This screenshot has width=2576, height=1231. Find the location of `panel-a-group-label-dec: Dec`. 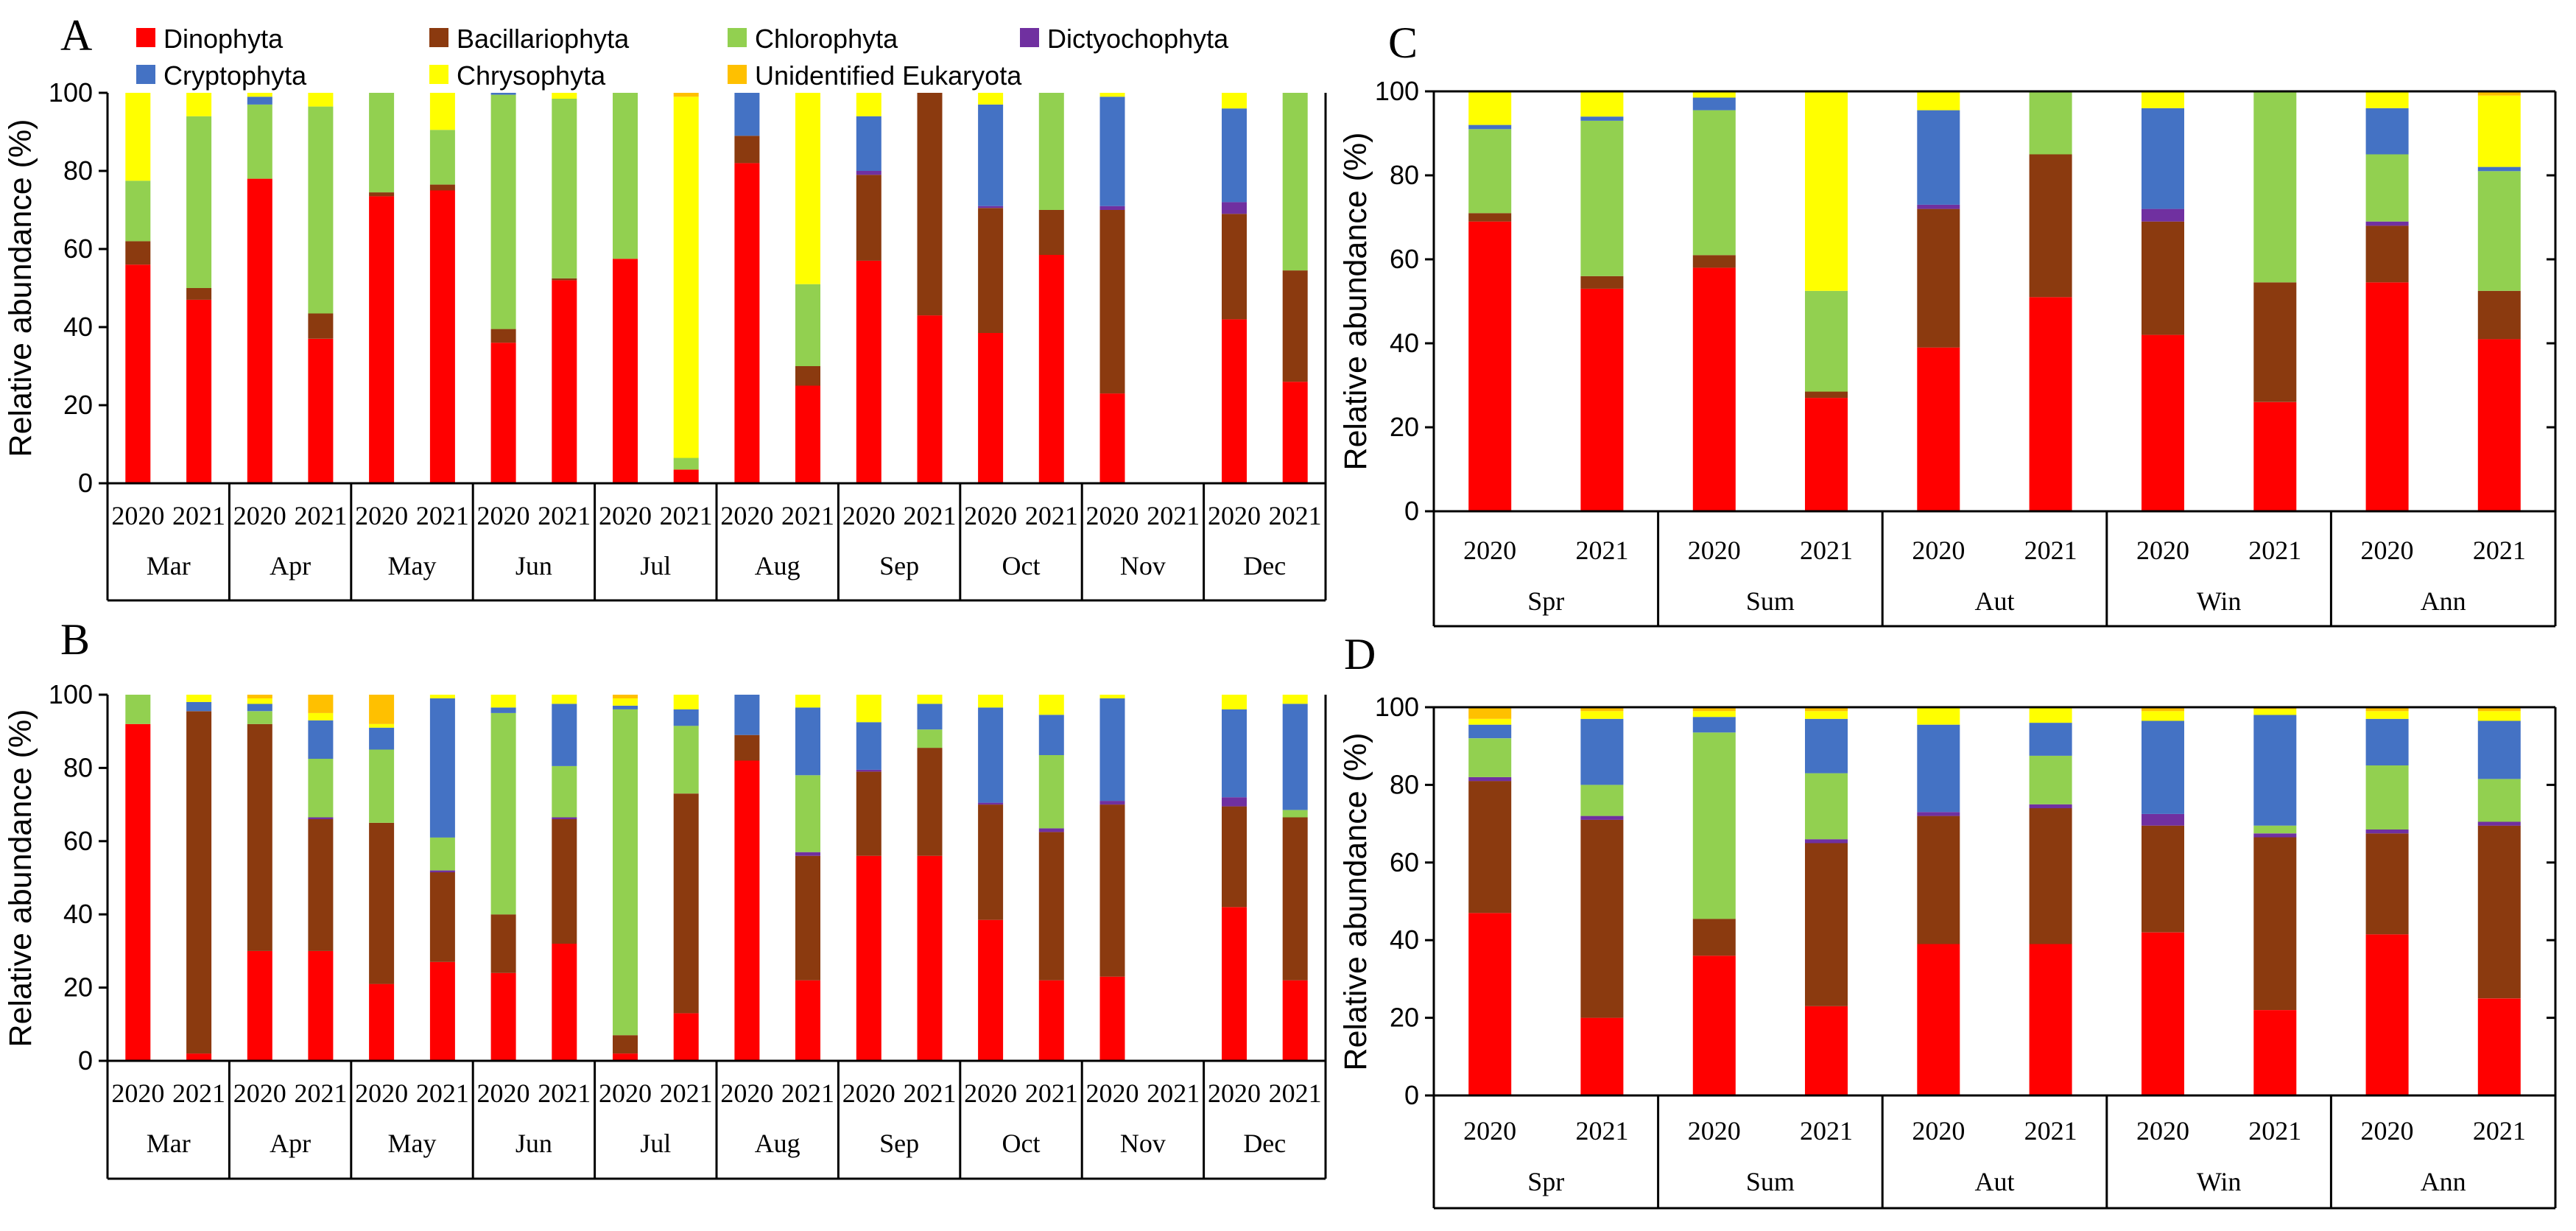

panel-a-group-label-dec: Dec is located at coordinates (1264, 566).